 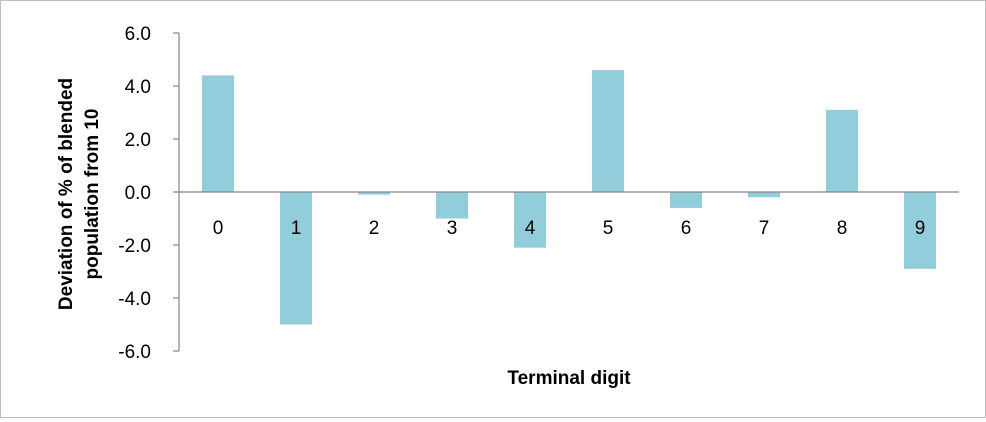 What do you see at coordinates (374, 228) in the screenshot?
I see `x-category-label: 2` at bounding box center [374, 228].